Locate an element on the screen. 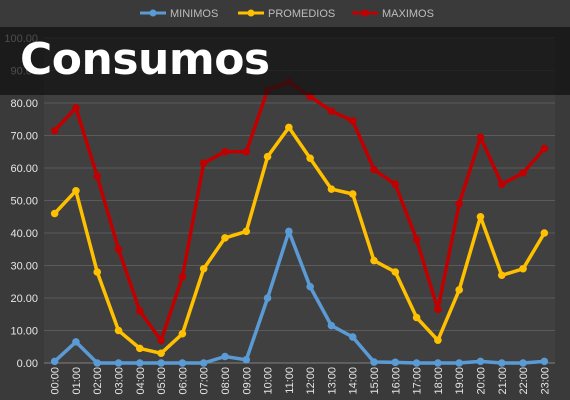 The height and width of the screenshot is (400, 570). y-tick-label: 80.00 is located at coordinates (24, 104).